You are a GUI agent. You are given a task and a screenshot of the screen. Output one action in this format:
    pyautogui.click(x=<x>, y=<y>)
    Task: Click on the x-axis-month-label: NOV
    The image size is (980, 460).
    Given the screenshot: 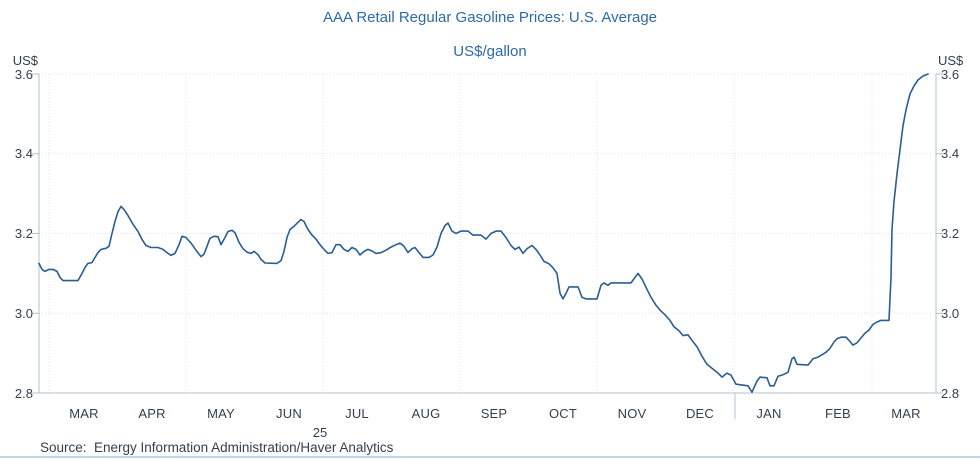 What is the action you would take?
    pyautogui.click(x=632, y=413)
    